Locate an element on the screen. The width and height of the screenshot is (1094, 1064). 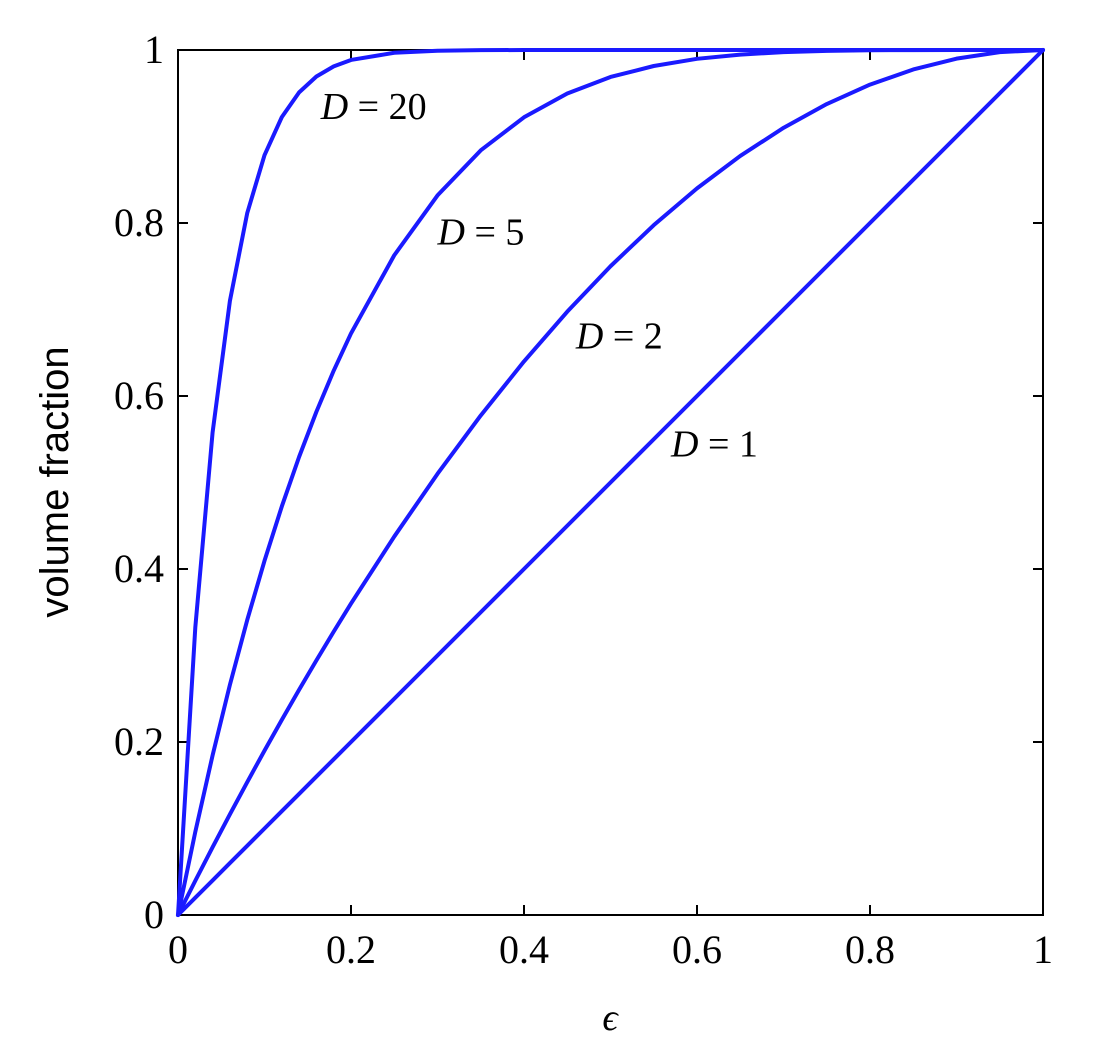
x-tick-label-4: 0.8 is located at coordinates (870, 949).